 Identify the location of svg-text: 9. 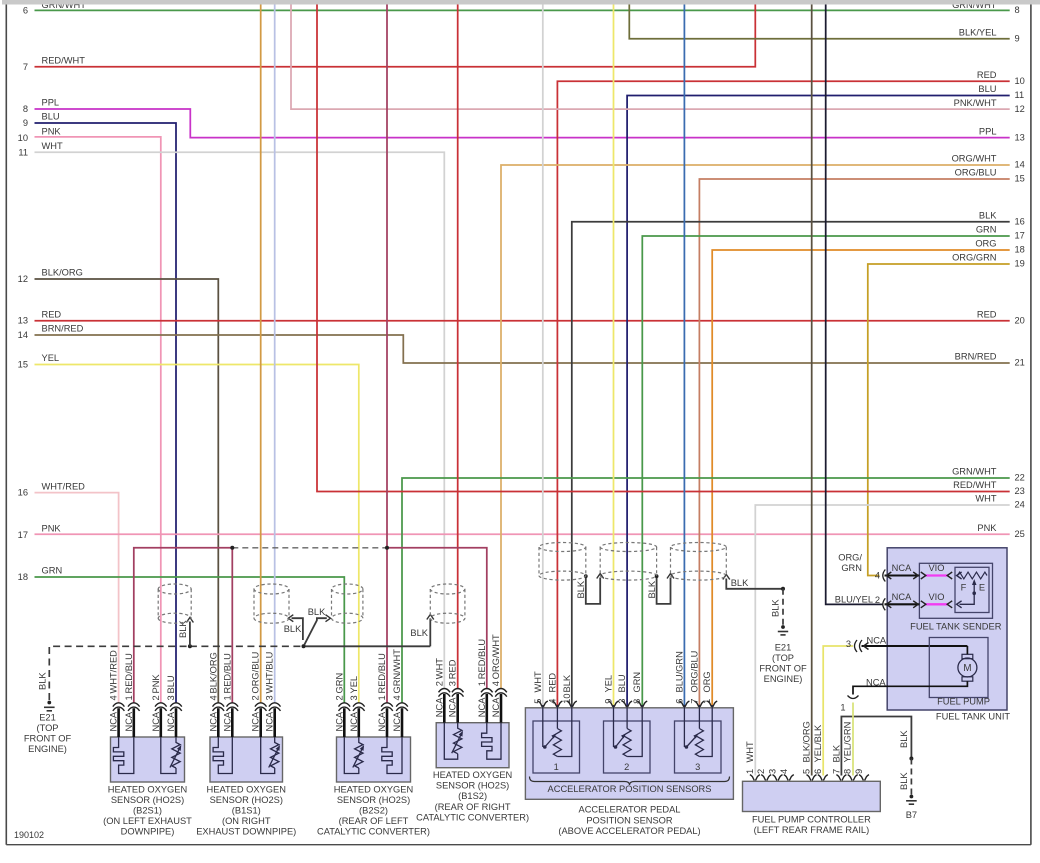
(1017, 38).